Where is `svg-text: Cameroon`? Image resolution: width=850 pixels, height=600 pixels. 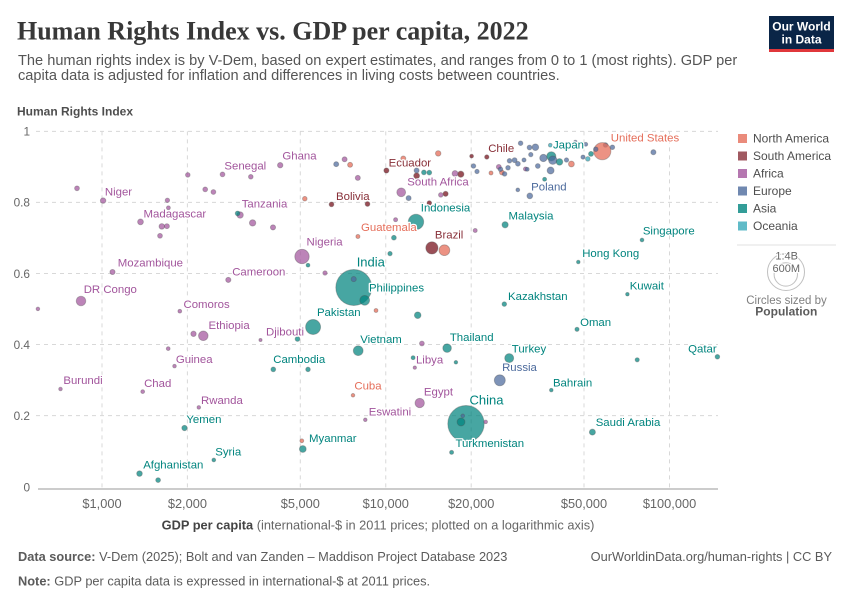
svg-text: Cameroon is located at coordinates (258, 272).